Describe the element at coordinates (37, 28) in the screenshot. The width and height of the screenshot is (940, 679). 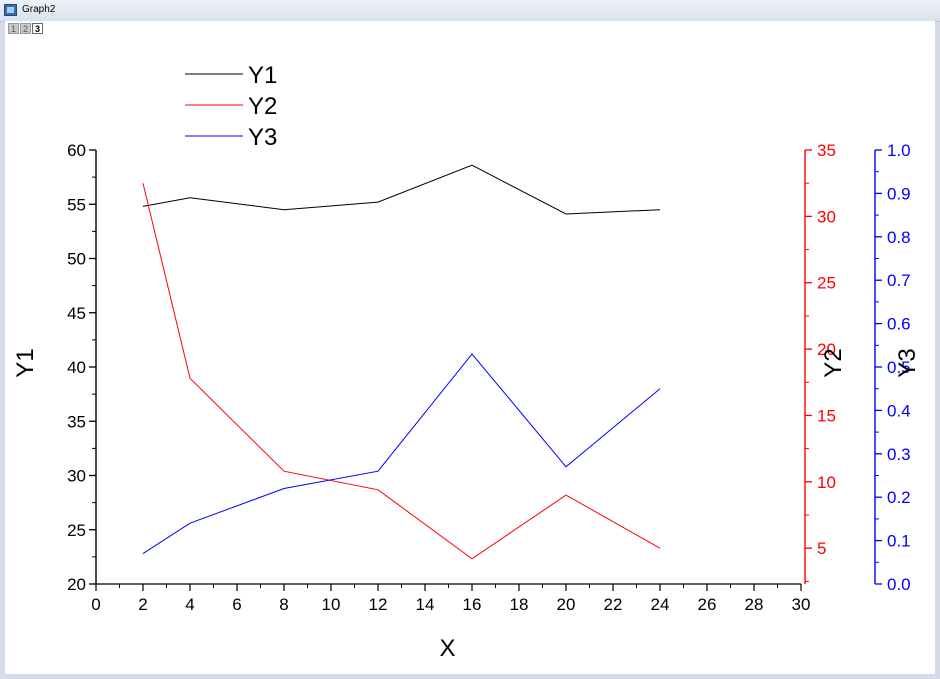
I see `layer-tab-3: 3` at that location.